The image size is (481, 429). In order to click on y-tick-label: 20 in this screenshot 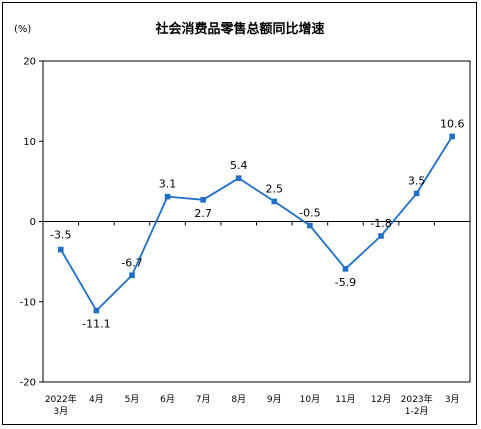, I will do `click(29, 62)`.